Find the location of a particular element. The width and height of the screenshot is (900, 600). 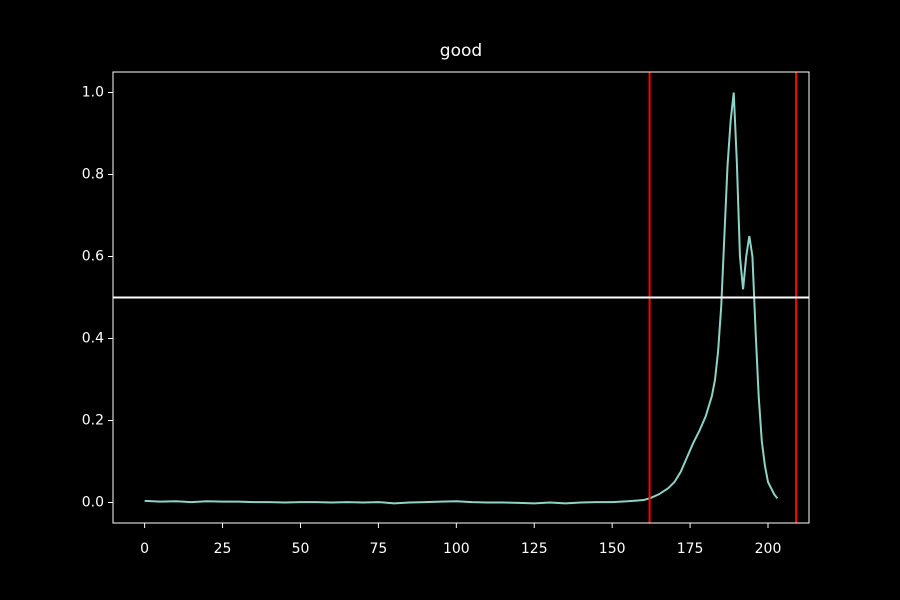

y-tick-label: 1.0 is located at coordinates (93, 93).